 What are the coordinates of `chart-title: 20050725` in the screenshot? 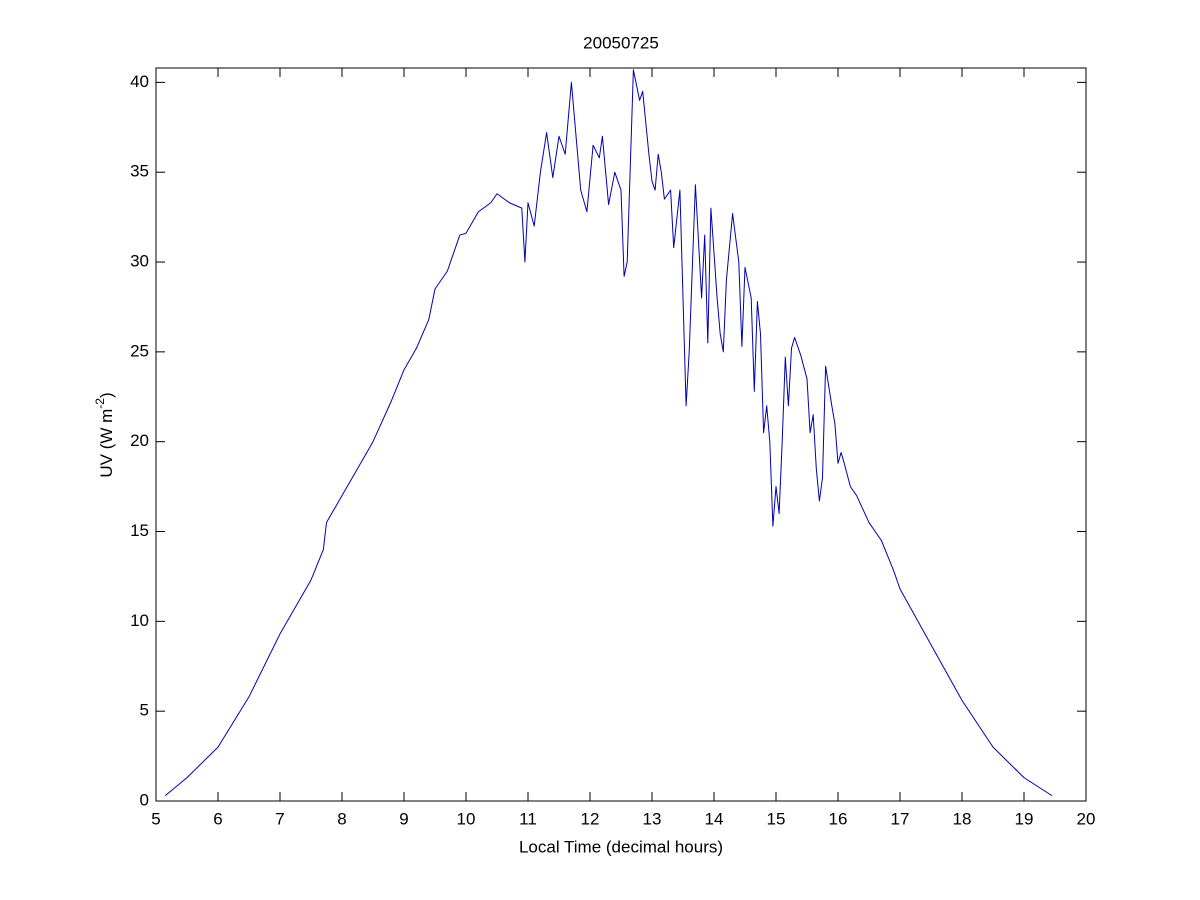 It's located at (621, 42).